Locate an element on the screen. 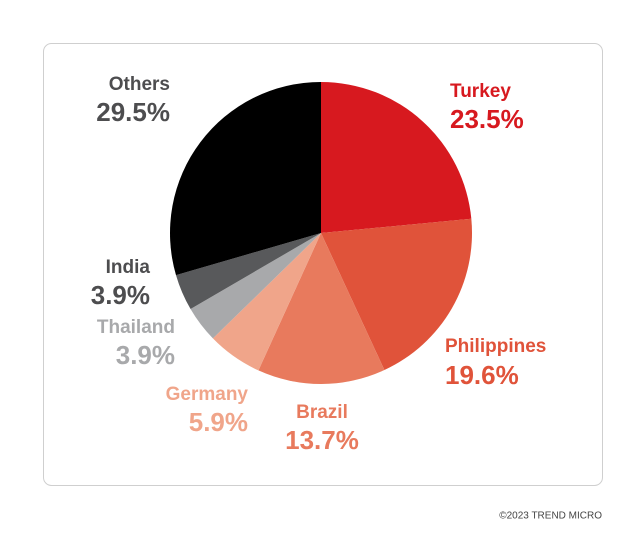 This screenshot has height=540, width=644. source: ©2023 TREND MICRO is located at coordinates (550, 516).